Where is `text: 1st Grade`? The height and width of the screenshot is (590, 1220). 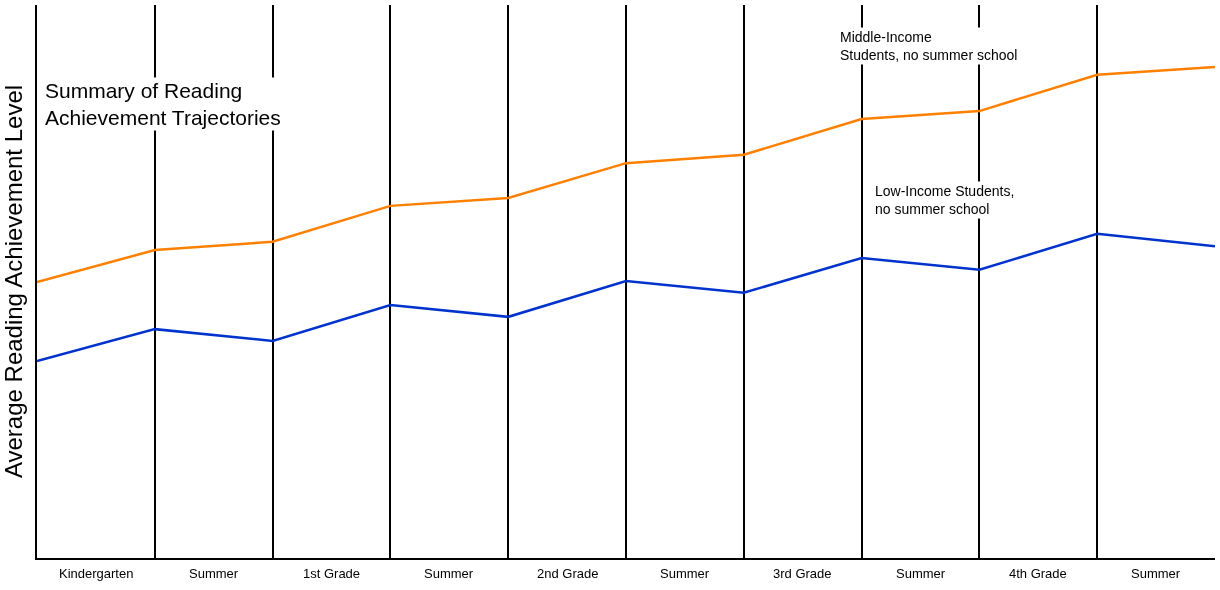 text: 1st Grade is located at coordinates (332, 573).